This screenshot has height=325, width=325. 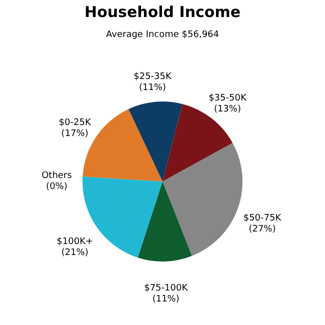 What do you see at coordinates (75, 242) in the screenshot?
I see `slice-label: $100K+` at bounding box center [75, 242].